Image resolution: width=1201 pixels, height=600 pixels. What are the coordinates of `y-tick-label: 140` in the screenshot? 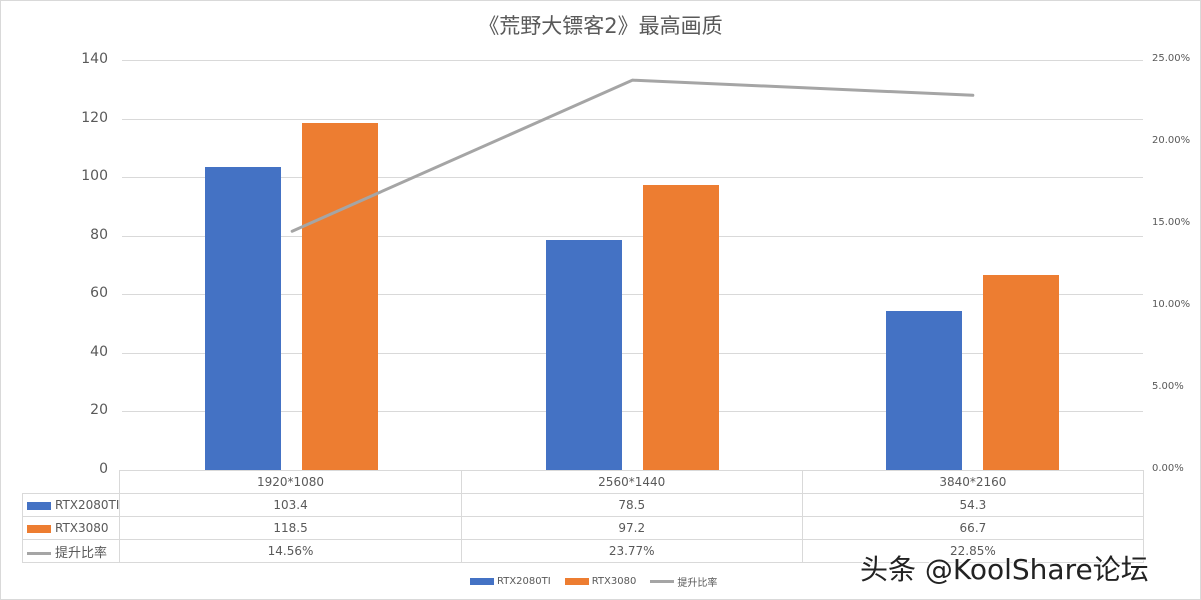 It's located at (94, 59).